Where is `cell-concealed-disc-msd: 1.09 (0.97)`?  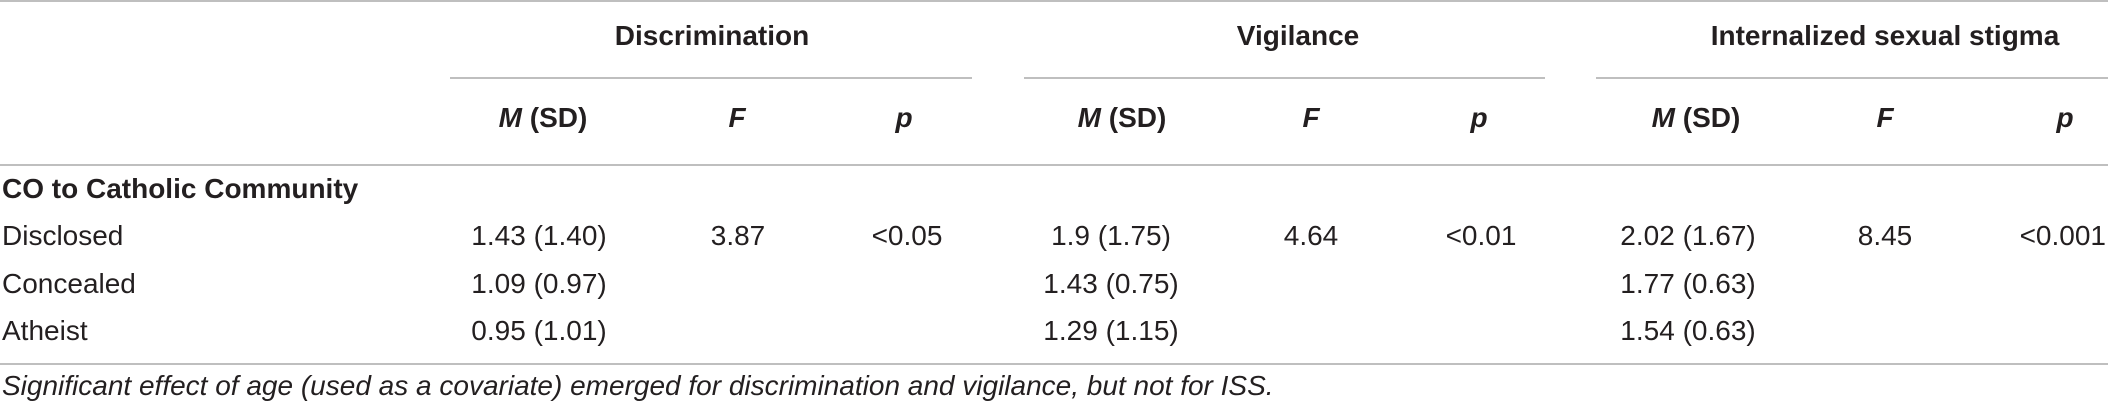 cell-concealed-disc-msd: 1.09 (0.97) is located at coordinates (539, 283).